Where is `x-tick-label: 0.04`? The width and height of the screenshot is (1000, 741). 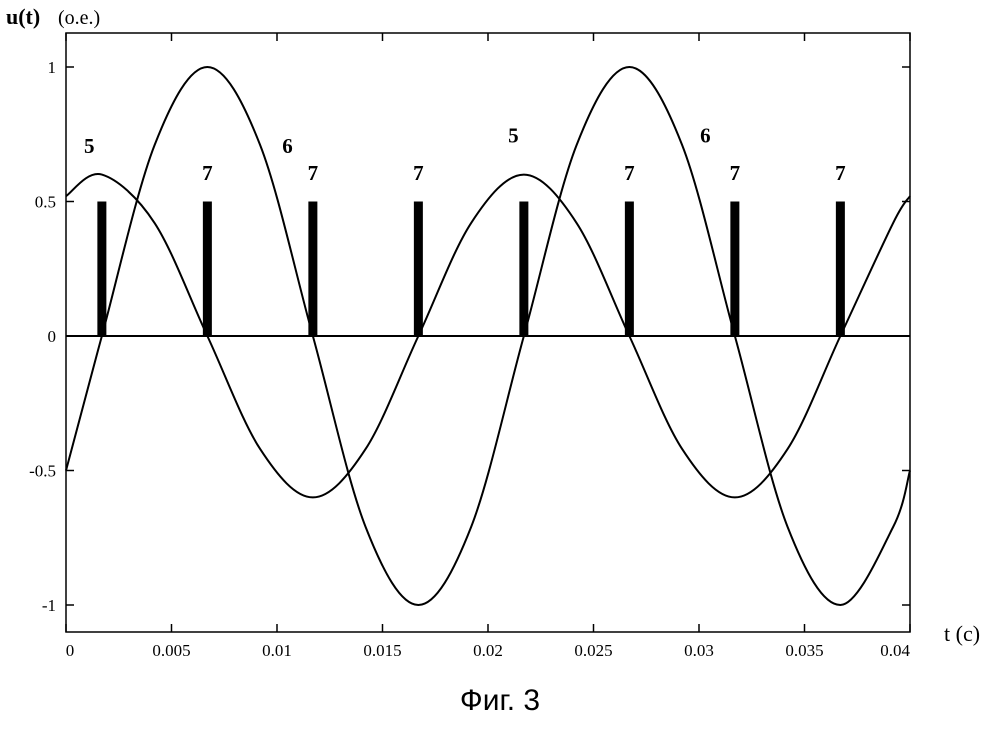 x-tick-label: 0.04 is located at coordinates (895, 650).